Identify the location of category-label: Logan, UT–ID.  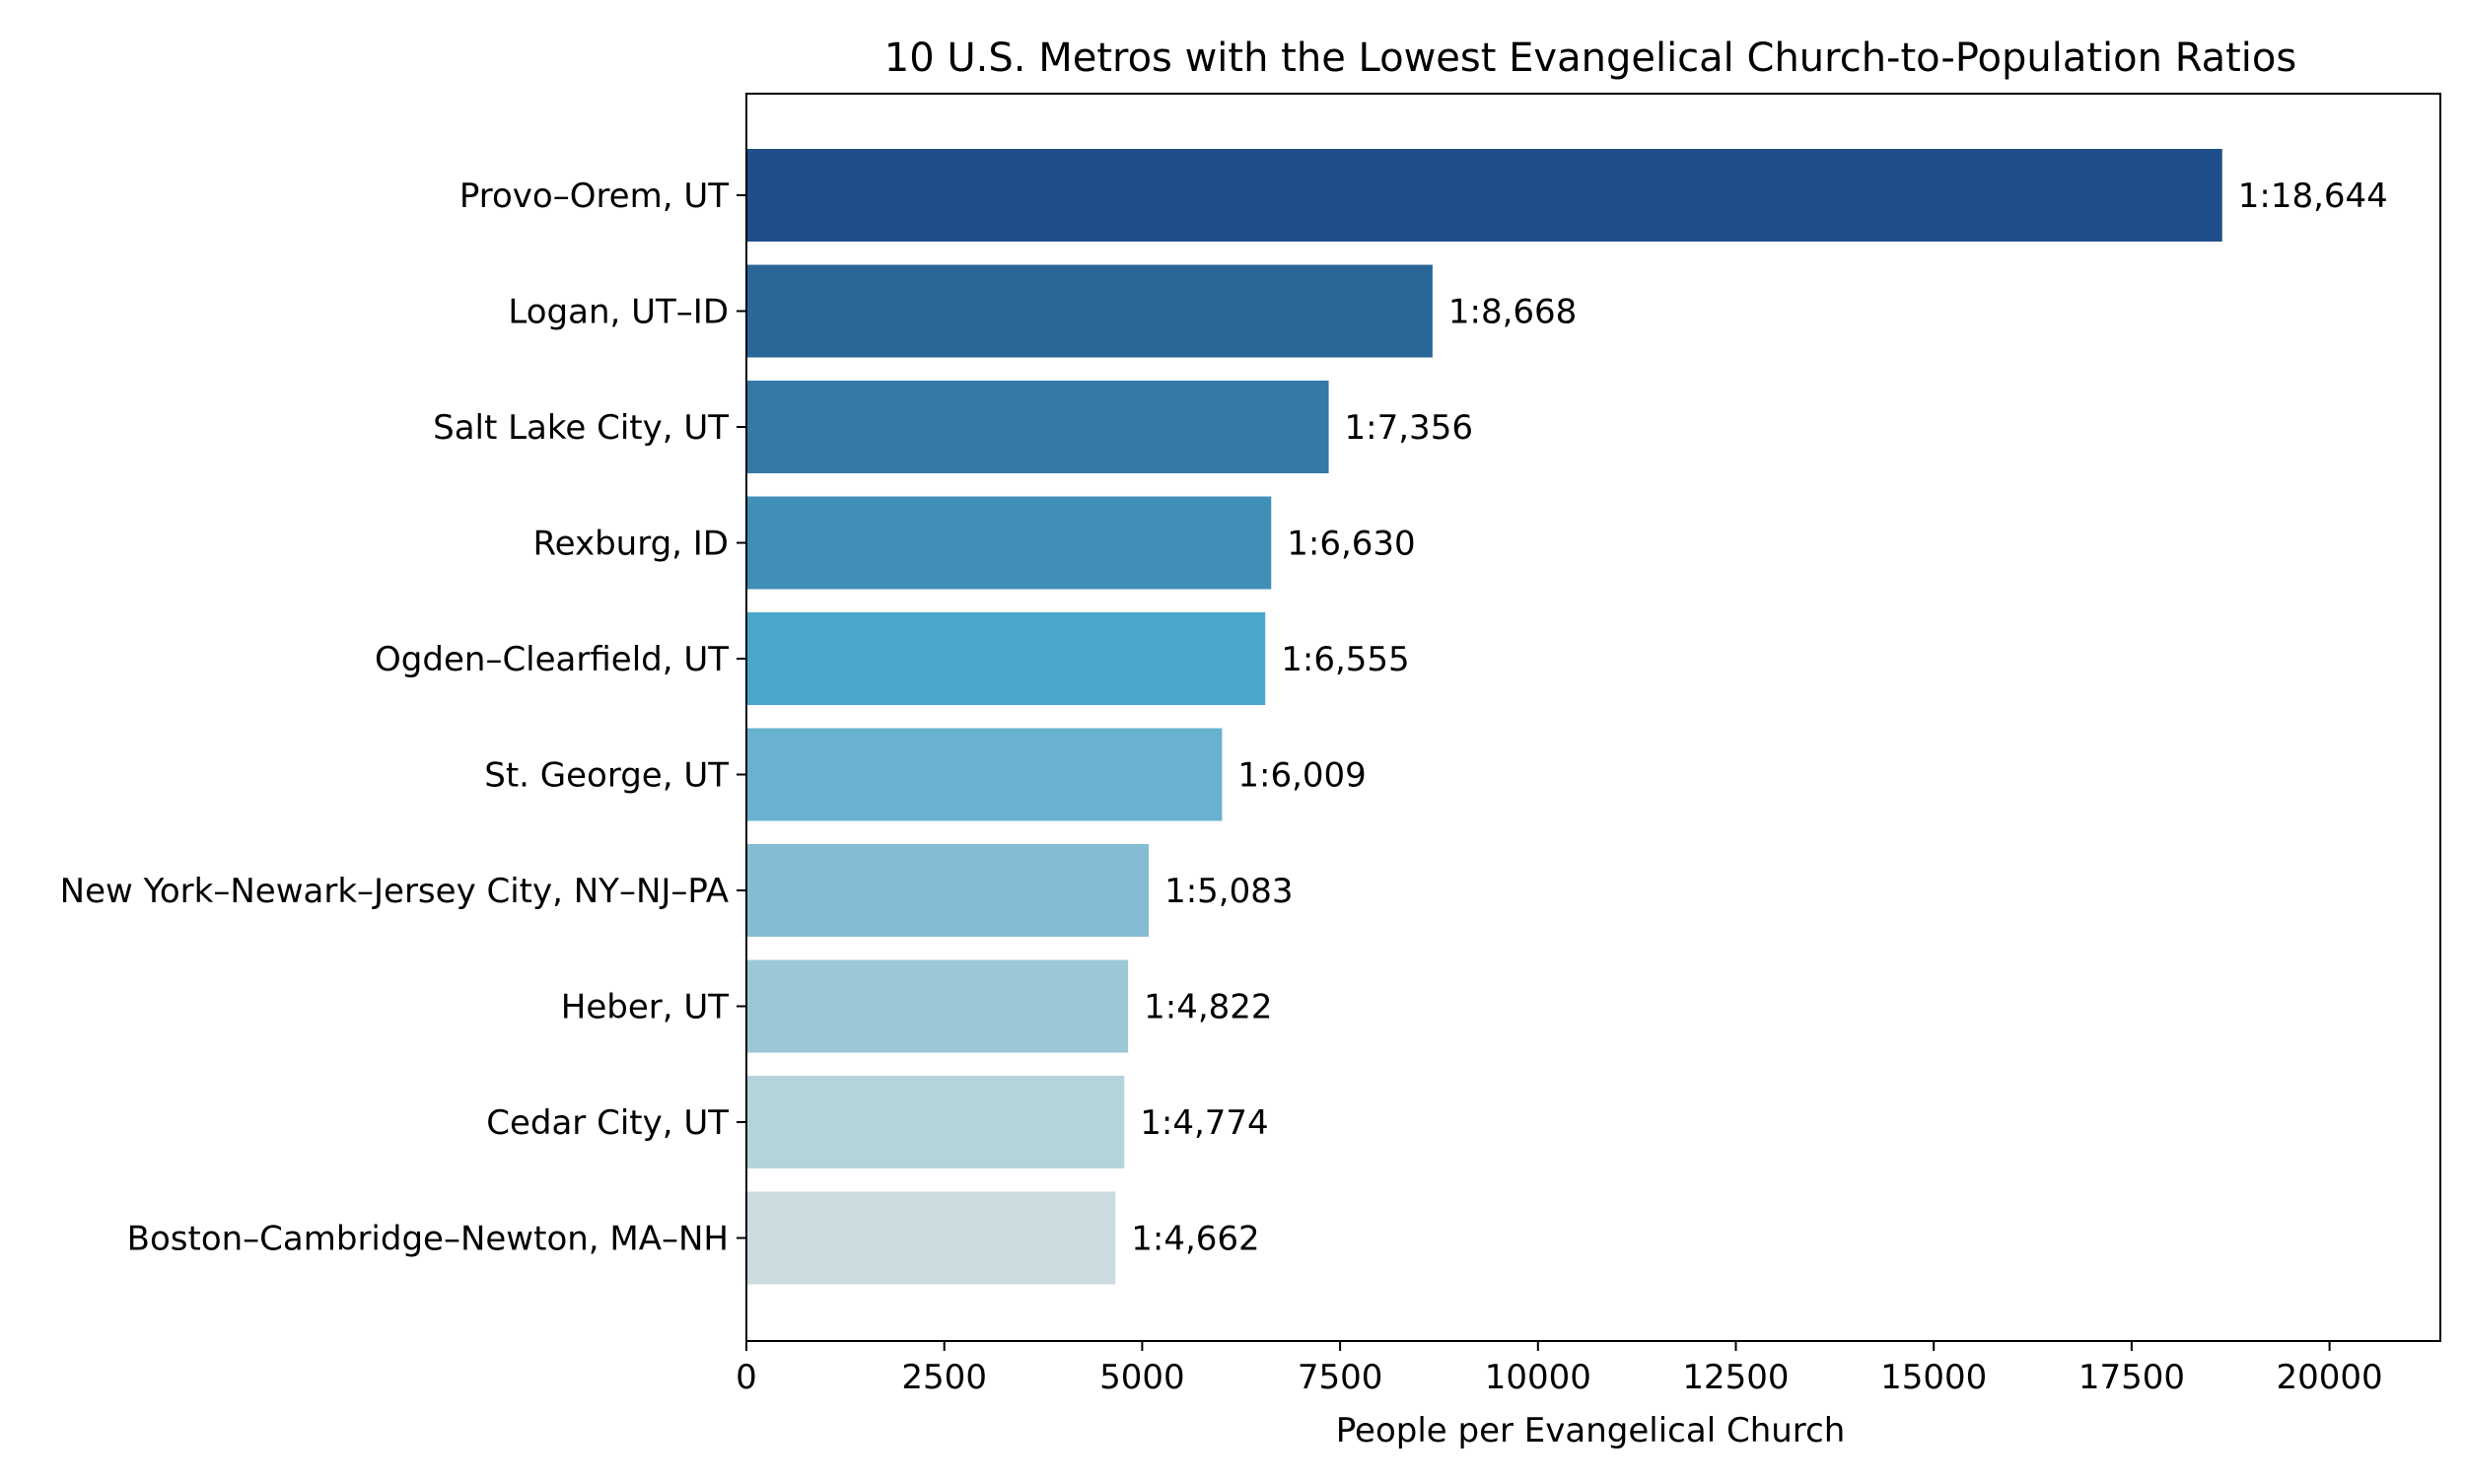
(618, 312).